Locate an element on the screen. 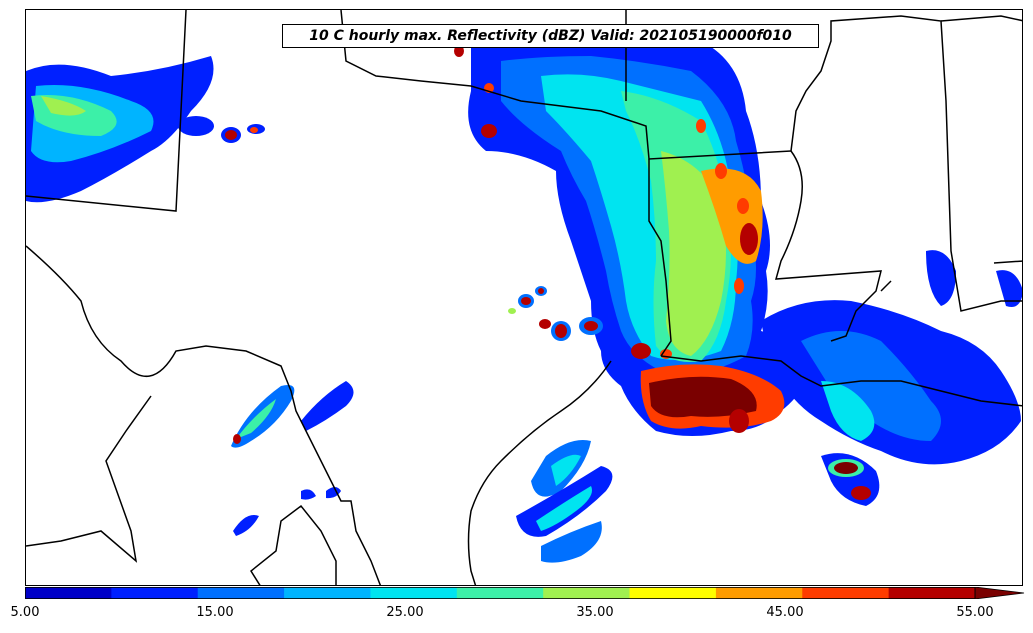  colorbar-tick-label: 45.00 is located at coordinates (785, 612).